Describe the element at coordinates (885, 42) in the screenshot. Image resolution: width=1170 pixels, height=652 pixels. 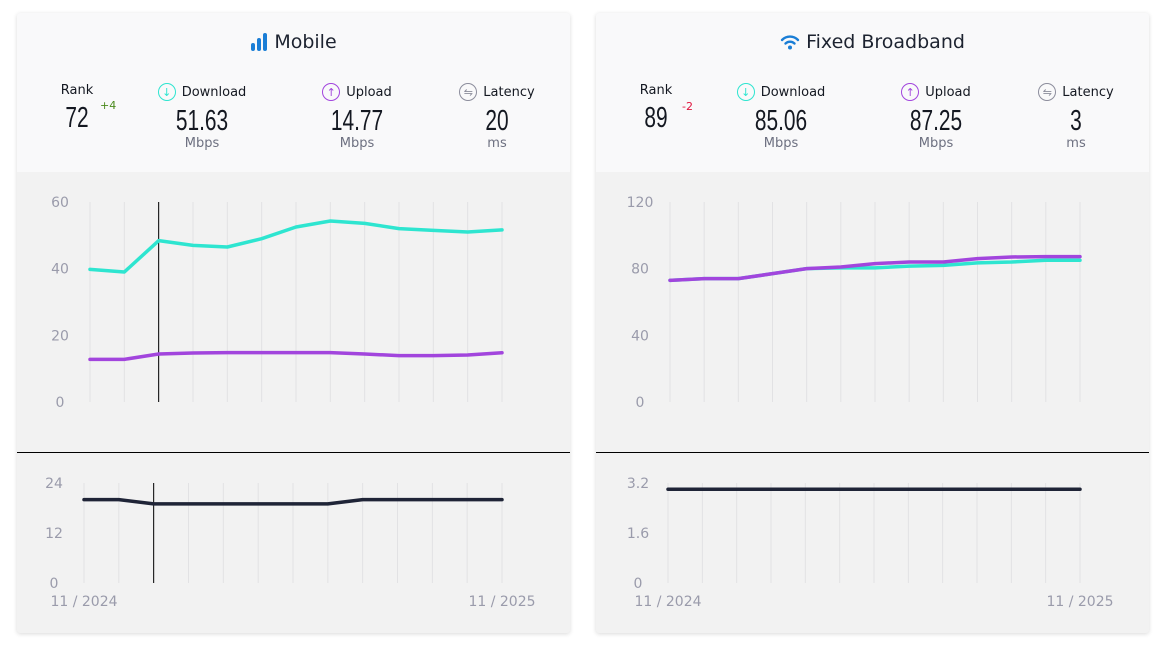
I see `panel-title-text: Fixed Broadband` at that location.